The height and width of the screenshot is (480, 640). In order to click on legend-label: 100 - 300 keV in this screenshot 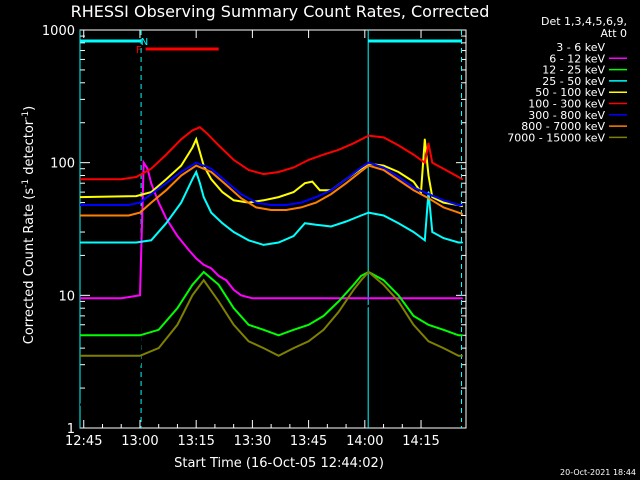, I will do `click(566, 104)`.